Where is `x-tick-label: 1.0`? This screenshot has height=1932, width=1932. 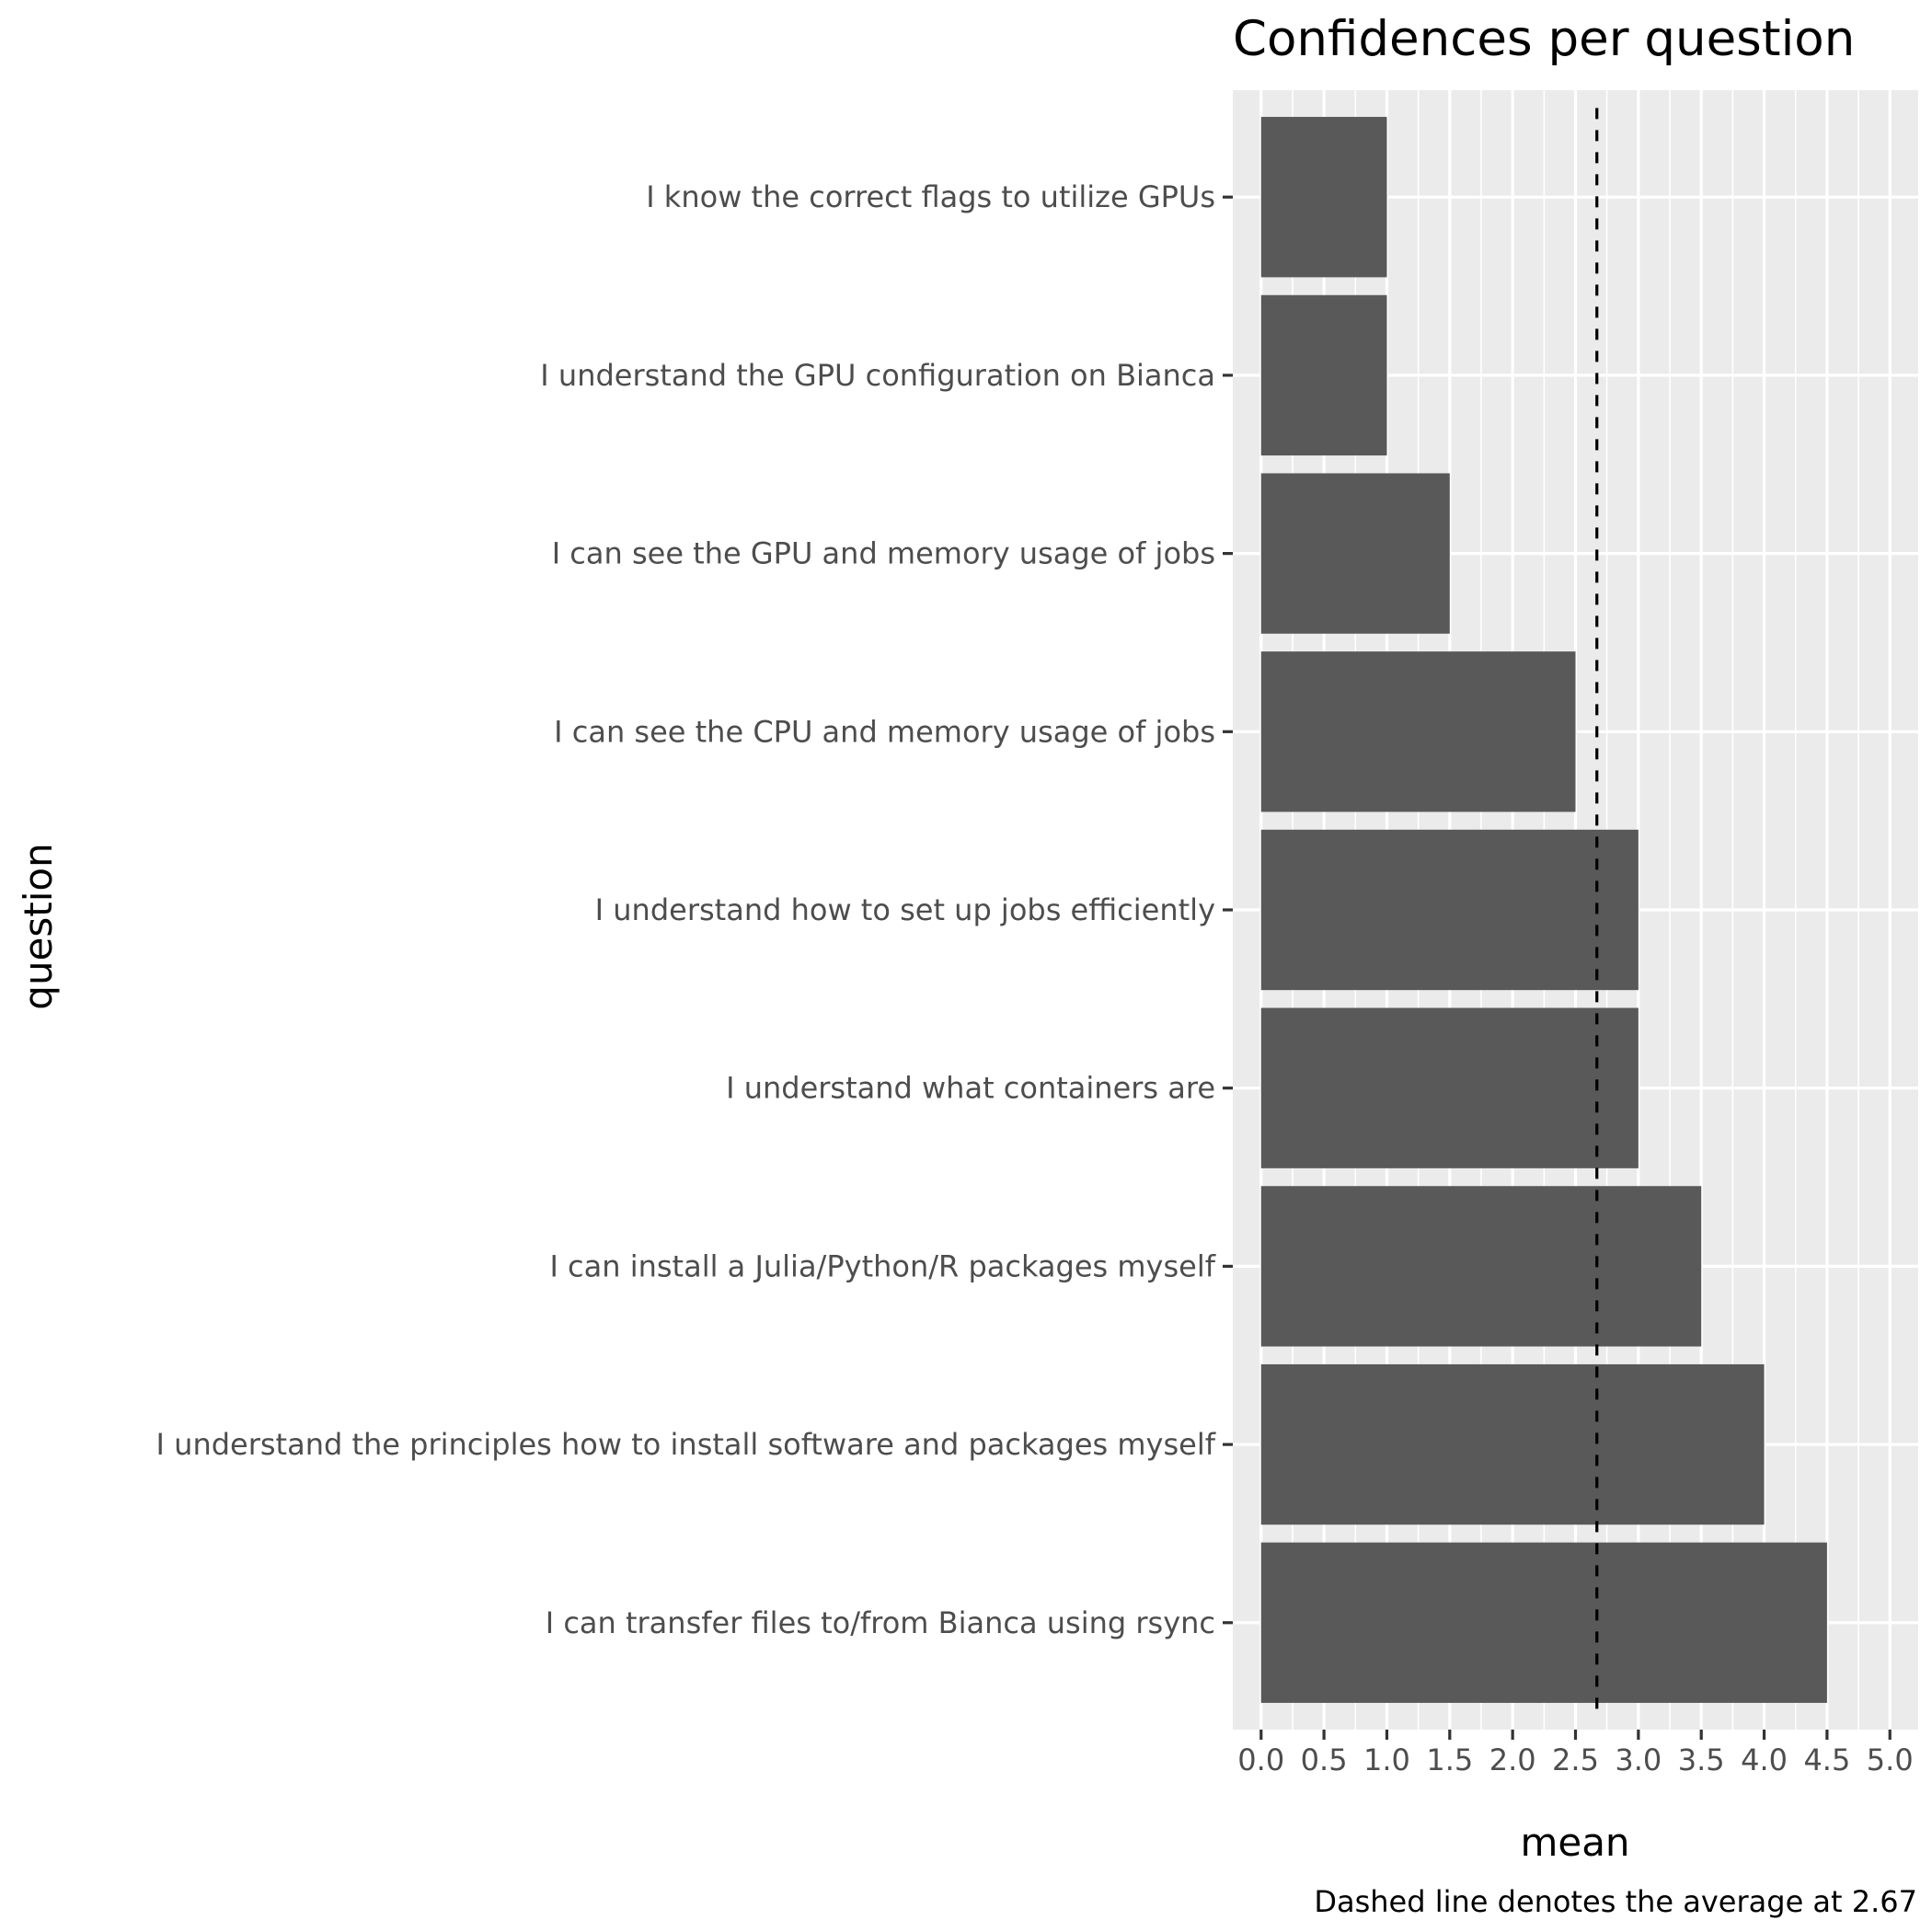 x-tick-label: 1.0 is located at coordinates (1386, 1759).